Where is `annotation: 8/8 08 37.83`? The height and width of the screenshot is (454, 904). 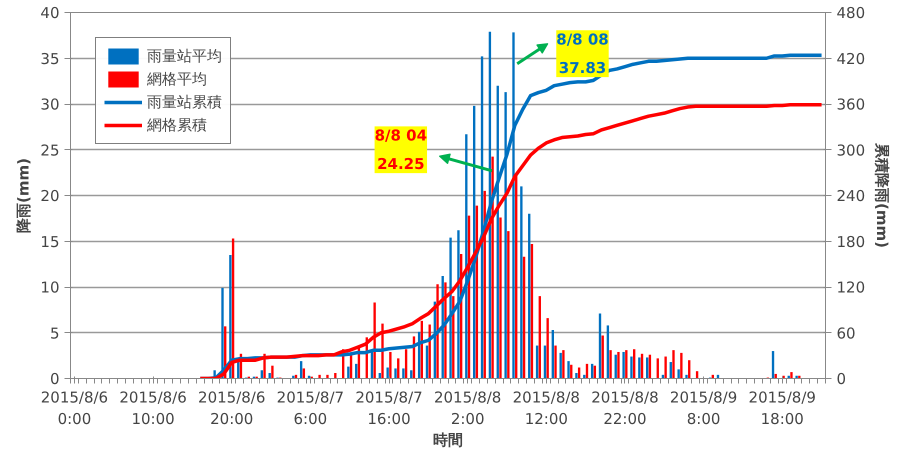 annotation: 8/8 08 37.83 is located at coordinates (582, 54).